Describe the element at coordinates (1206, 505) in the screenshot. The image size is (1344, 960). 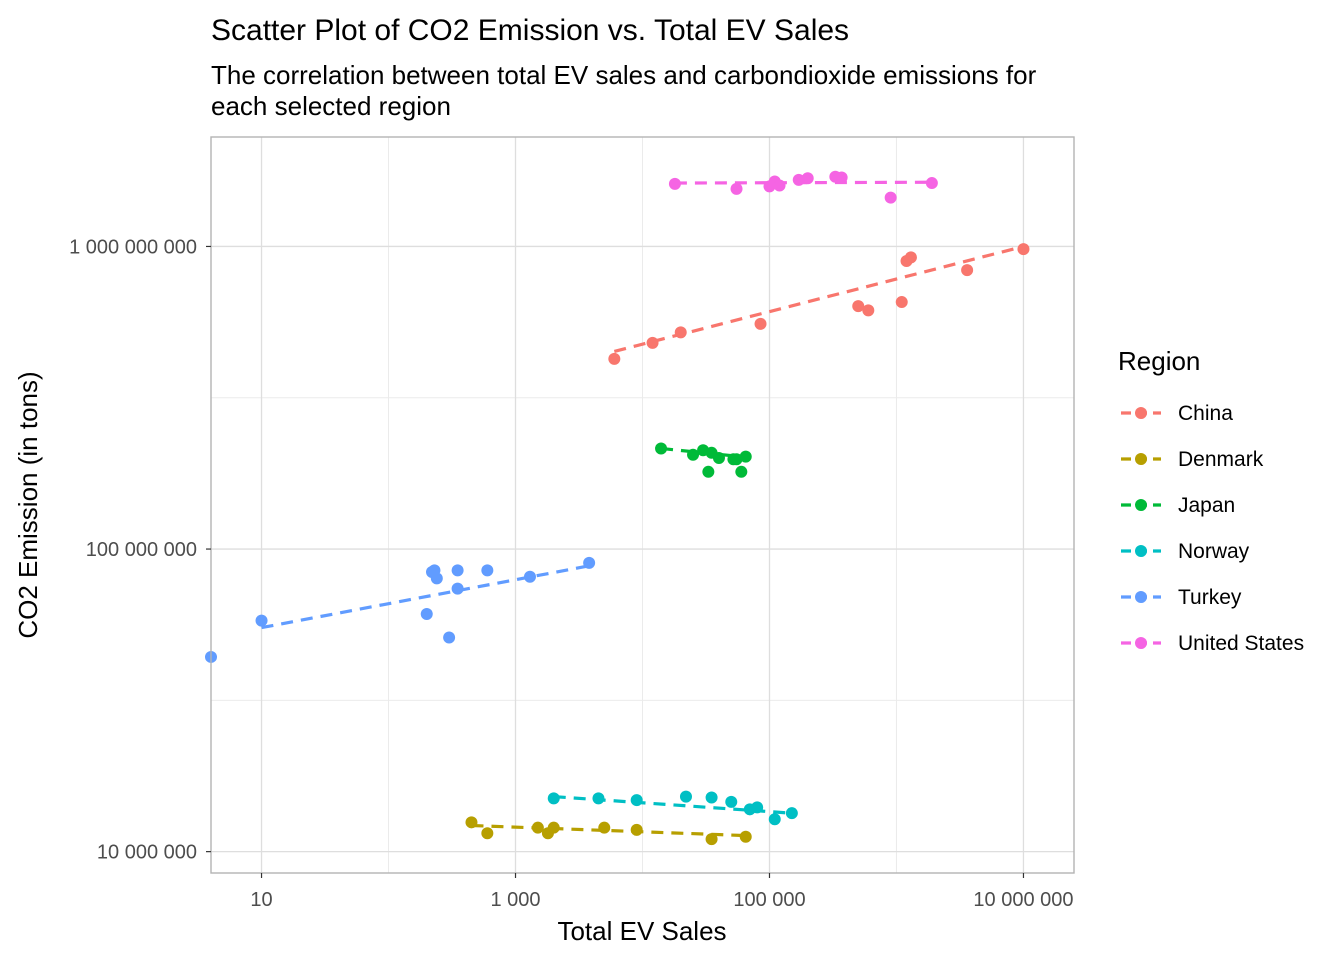
I see `legend-label: Japan` at that location.